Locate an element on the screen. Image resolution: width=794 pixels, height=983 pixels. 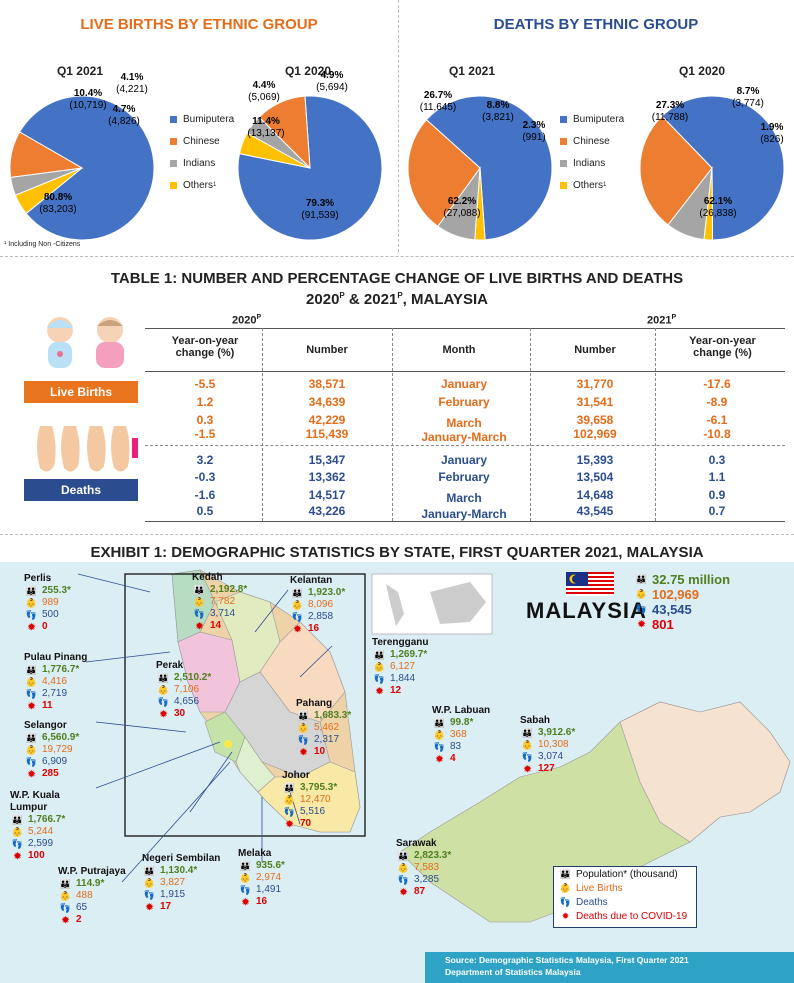
state-population-row: 👪 1,776.7* is located at coordinates (55, 670).